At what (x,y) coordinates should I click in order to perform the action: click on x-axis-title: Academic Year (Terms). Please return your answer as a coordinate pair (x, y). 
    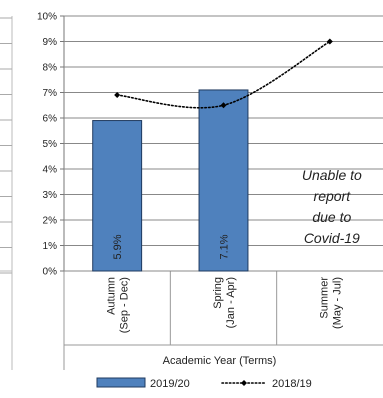
    Looking at the image, I should click on (220, 361).